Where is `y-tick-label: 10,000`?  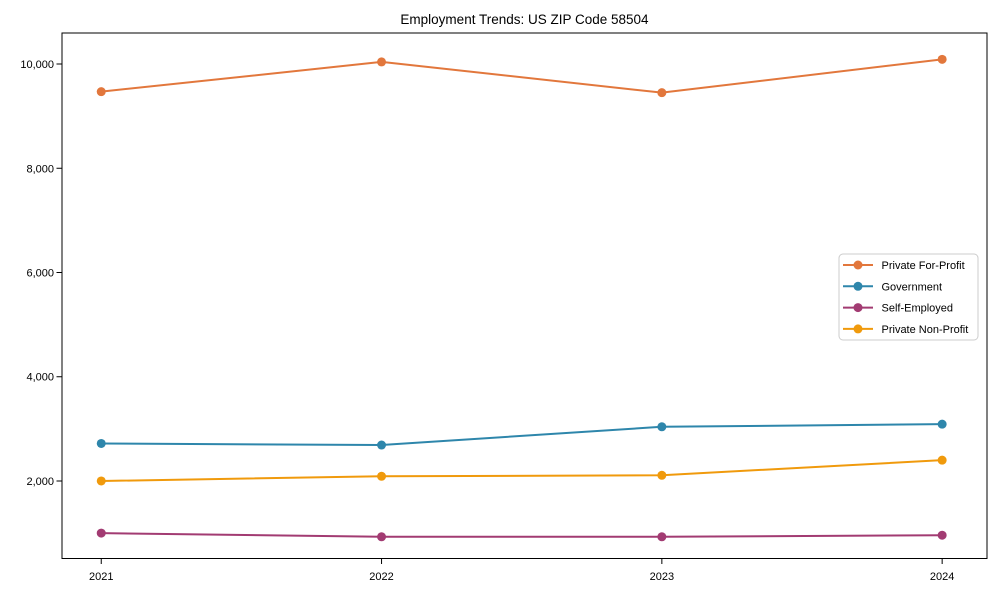 y-tick-label: 10,000 is located at coordinates (37, 65).